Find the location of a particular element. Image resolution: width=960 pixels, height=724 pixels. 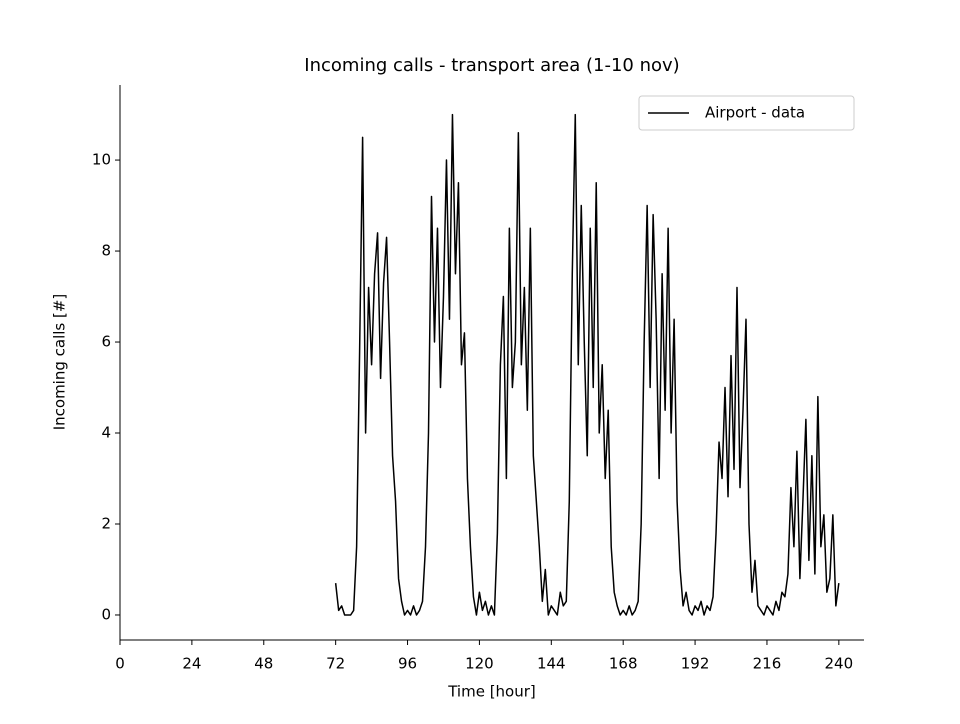

x-tick-label: 96 is located at coordinates (407, 664).